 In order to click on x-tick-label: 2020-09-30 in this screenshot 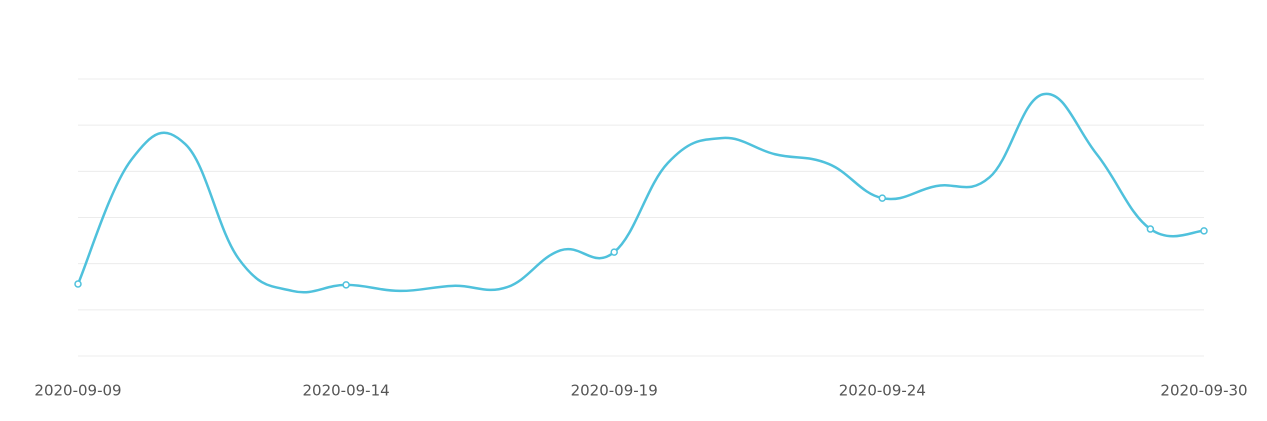, I will do `click(1203, 391)`.